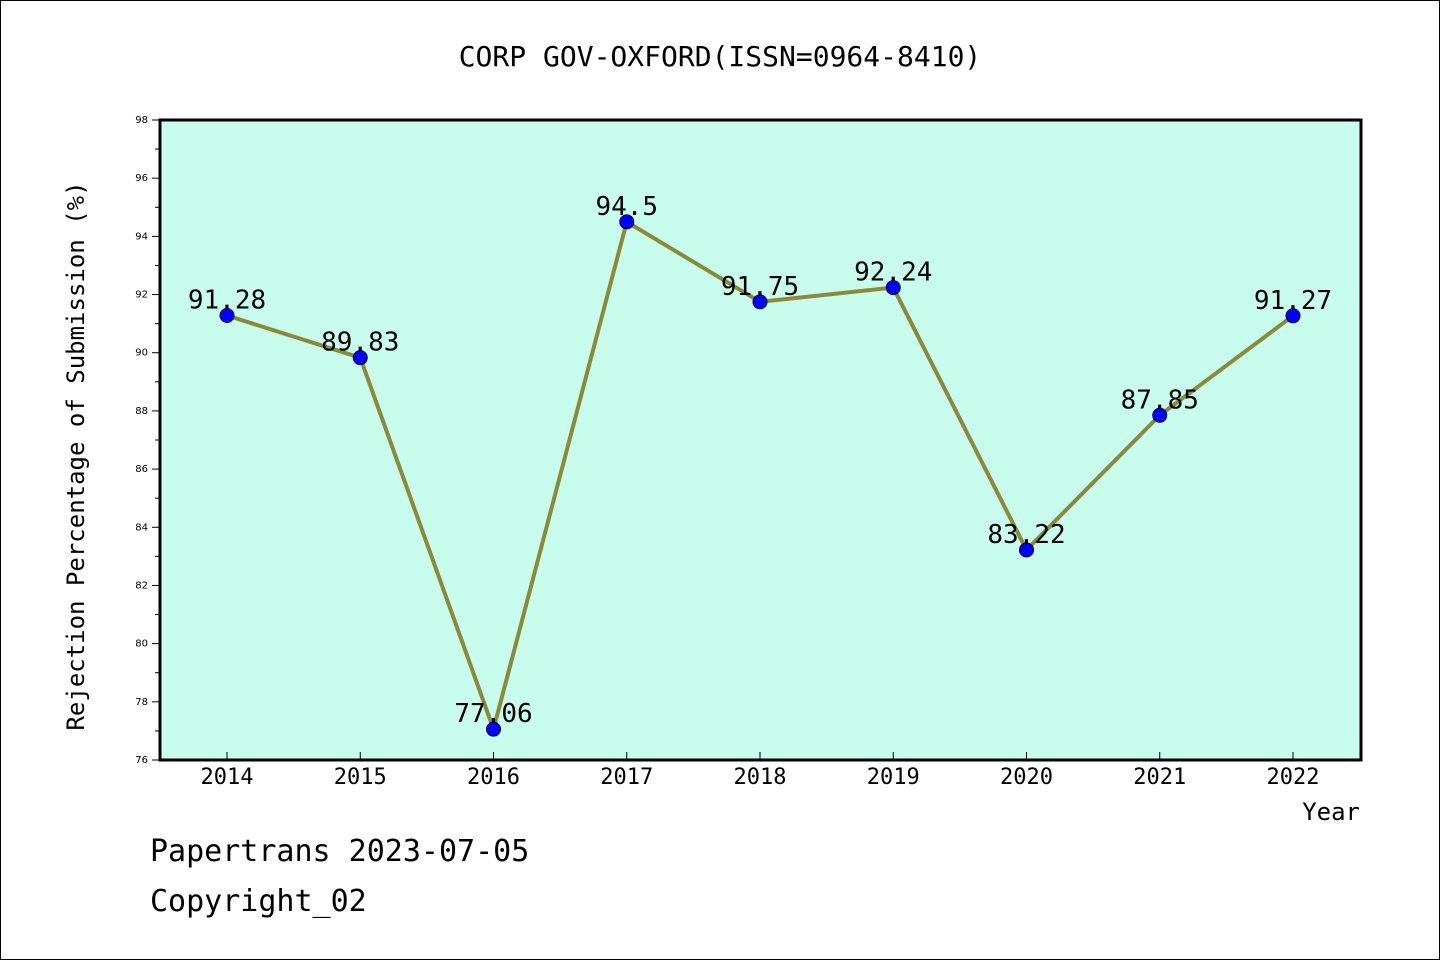  Describe the element at coordinates (141, 527) in the screenshot. I see `y-tick-label: 84` at that location.